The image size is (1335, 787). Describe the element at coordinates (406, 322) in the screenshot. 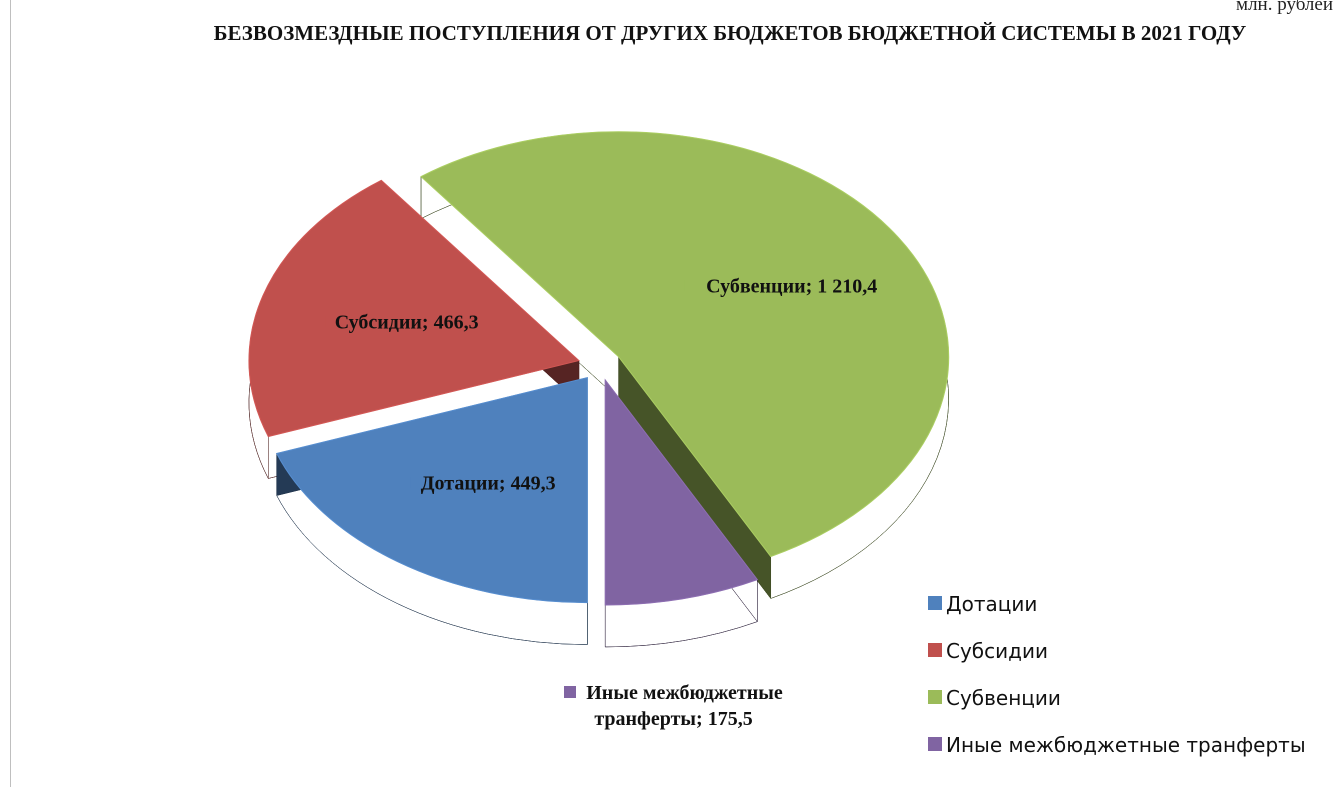

I see `data-label-text: Субсидии; 466,3` at that location.